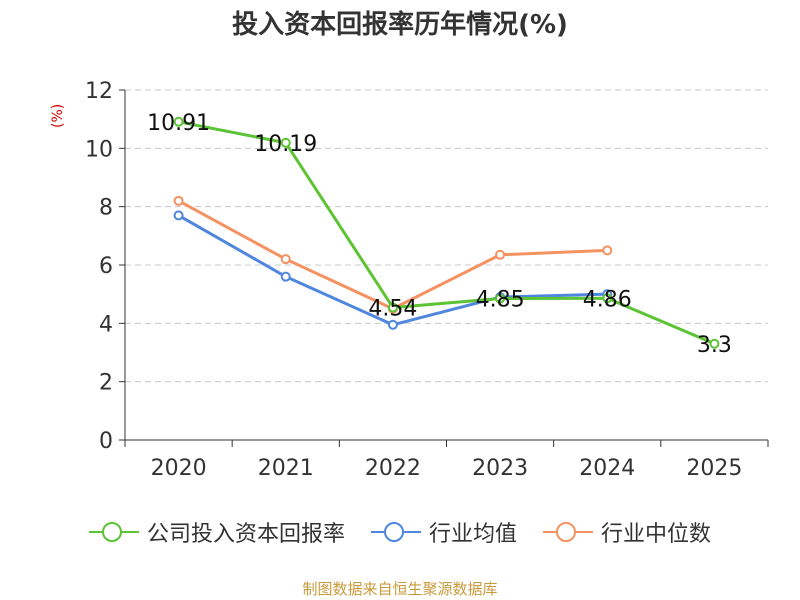 The height and width of the screenshot is (600, 800). I want to click on y-tick-label: 10, so click(99, 149).